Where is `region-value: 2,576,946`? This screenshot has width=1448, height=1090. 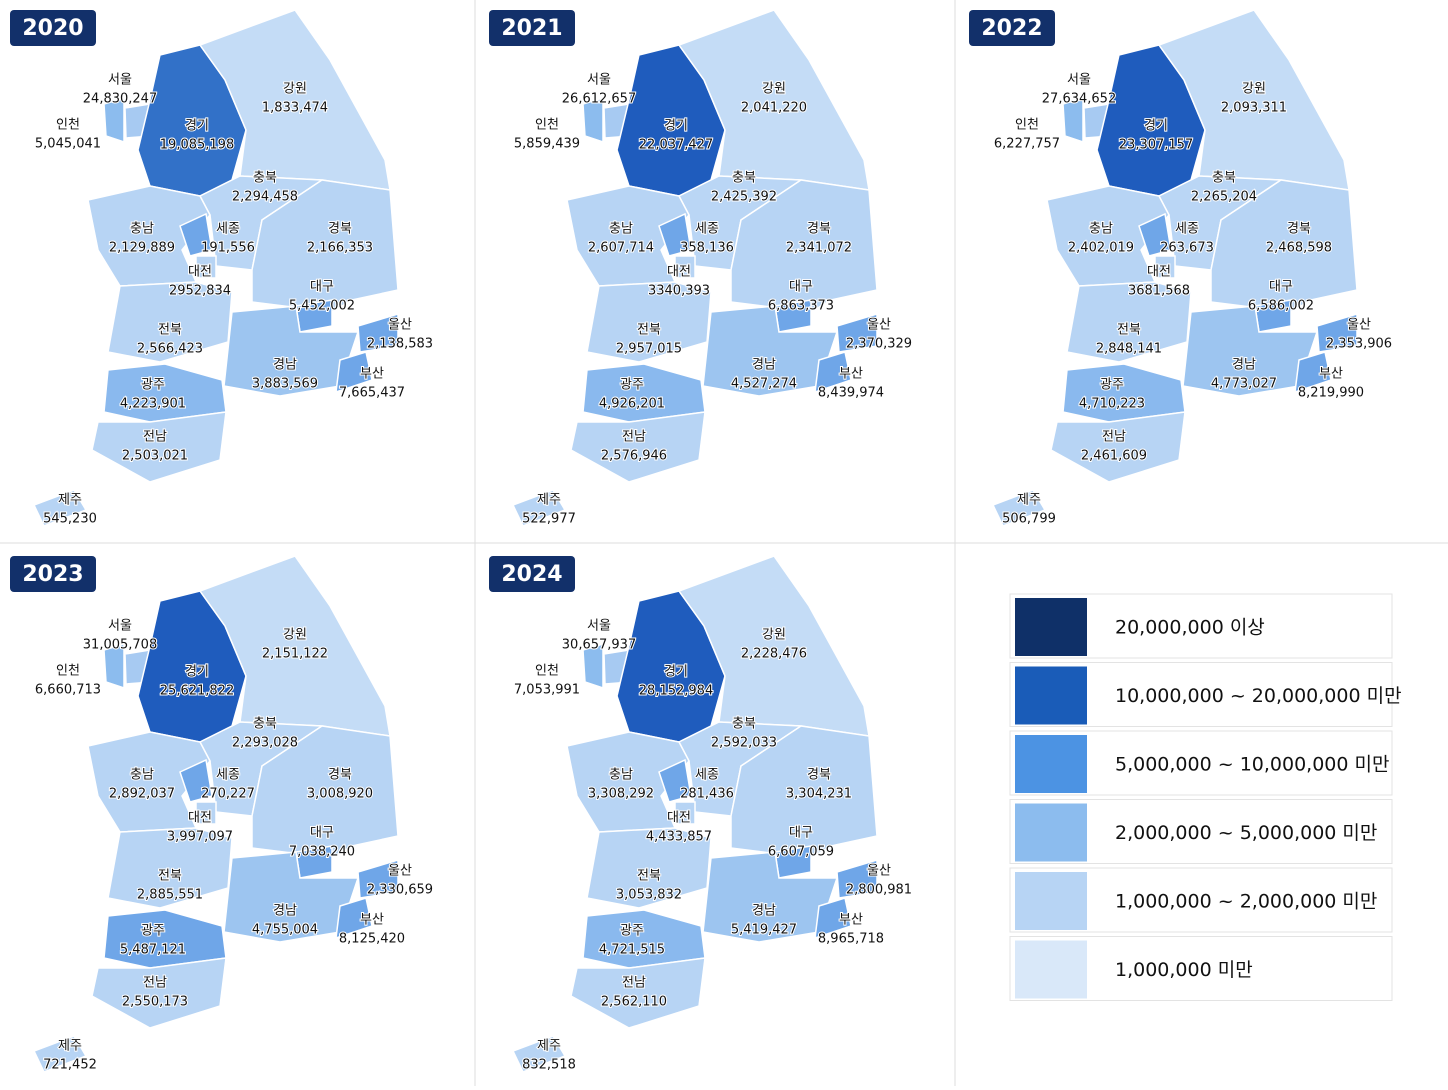 region-value: 2,576,946 is located at coordinates (634, 456).